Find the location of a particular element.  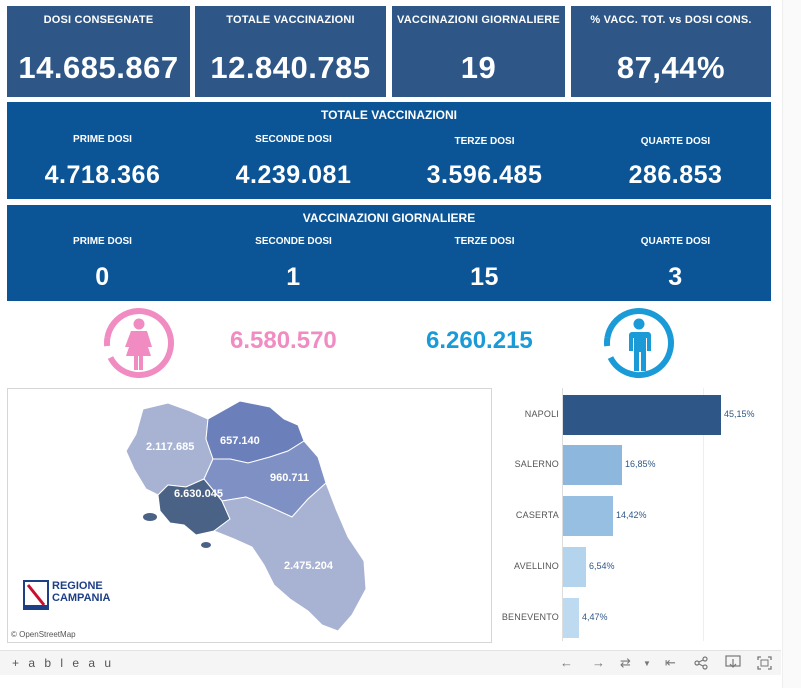

totale-quarte-dosi: QUARTE DOSI 286.853 is located at coordinates (675, 163).